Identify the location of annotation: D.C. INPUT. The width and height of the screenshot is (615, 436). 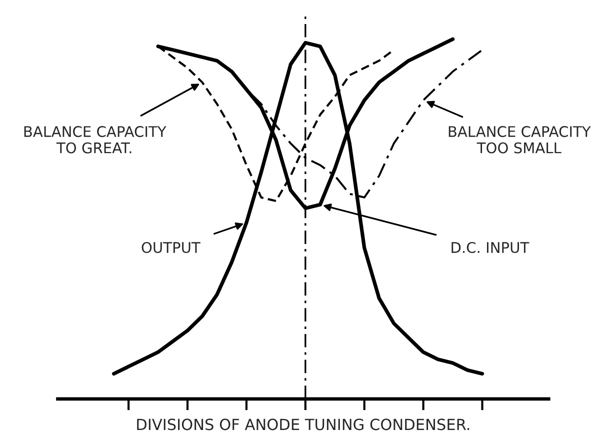
(491, 248).